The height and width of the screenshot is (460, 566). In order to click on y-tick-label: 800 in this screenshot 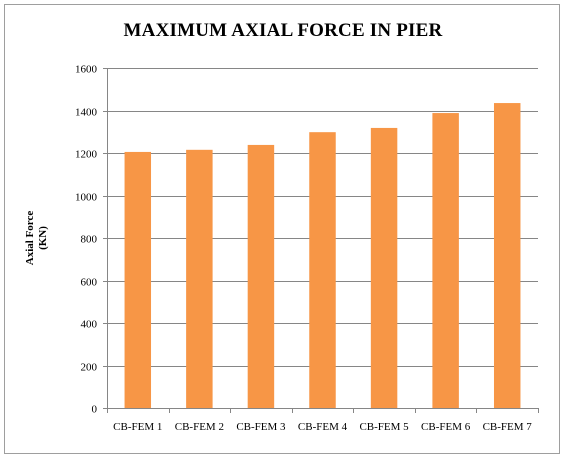, I will do `click(89, 240)`.